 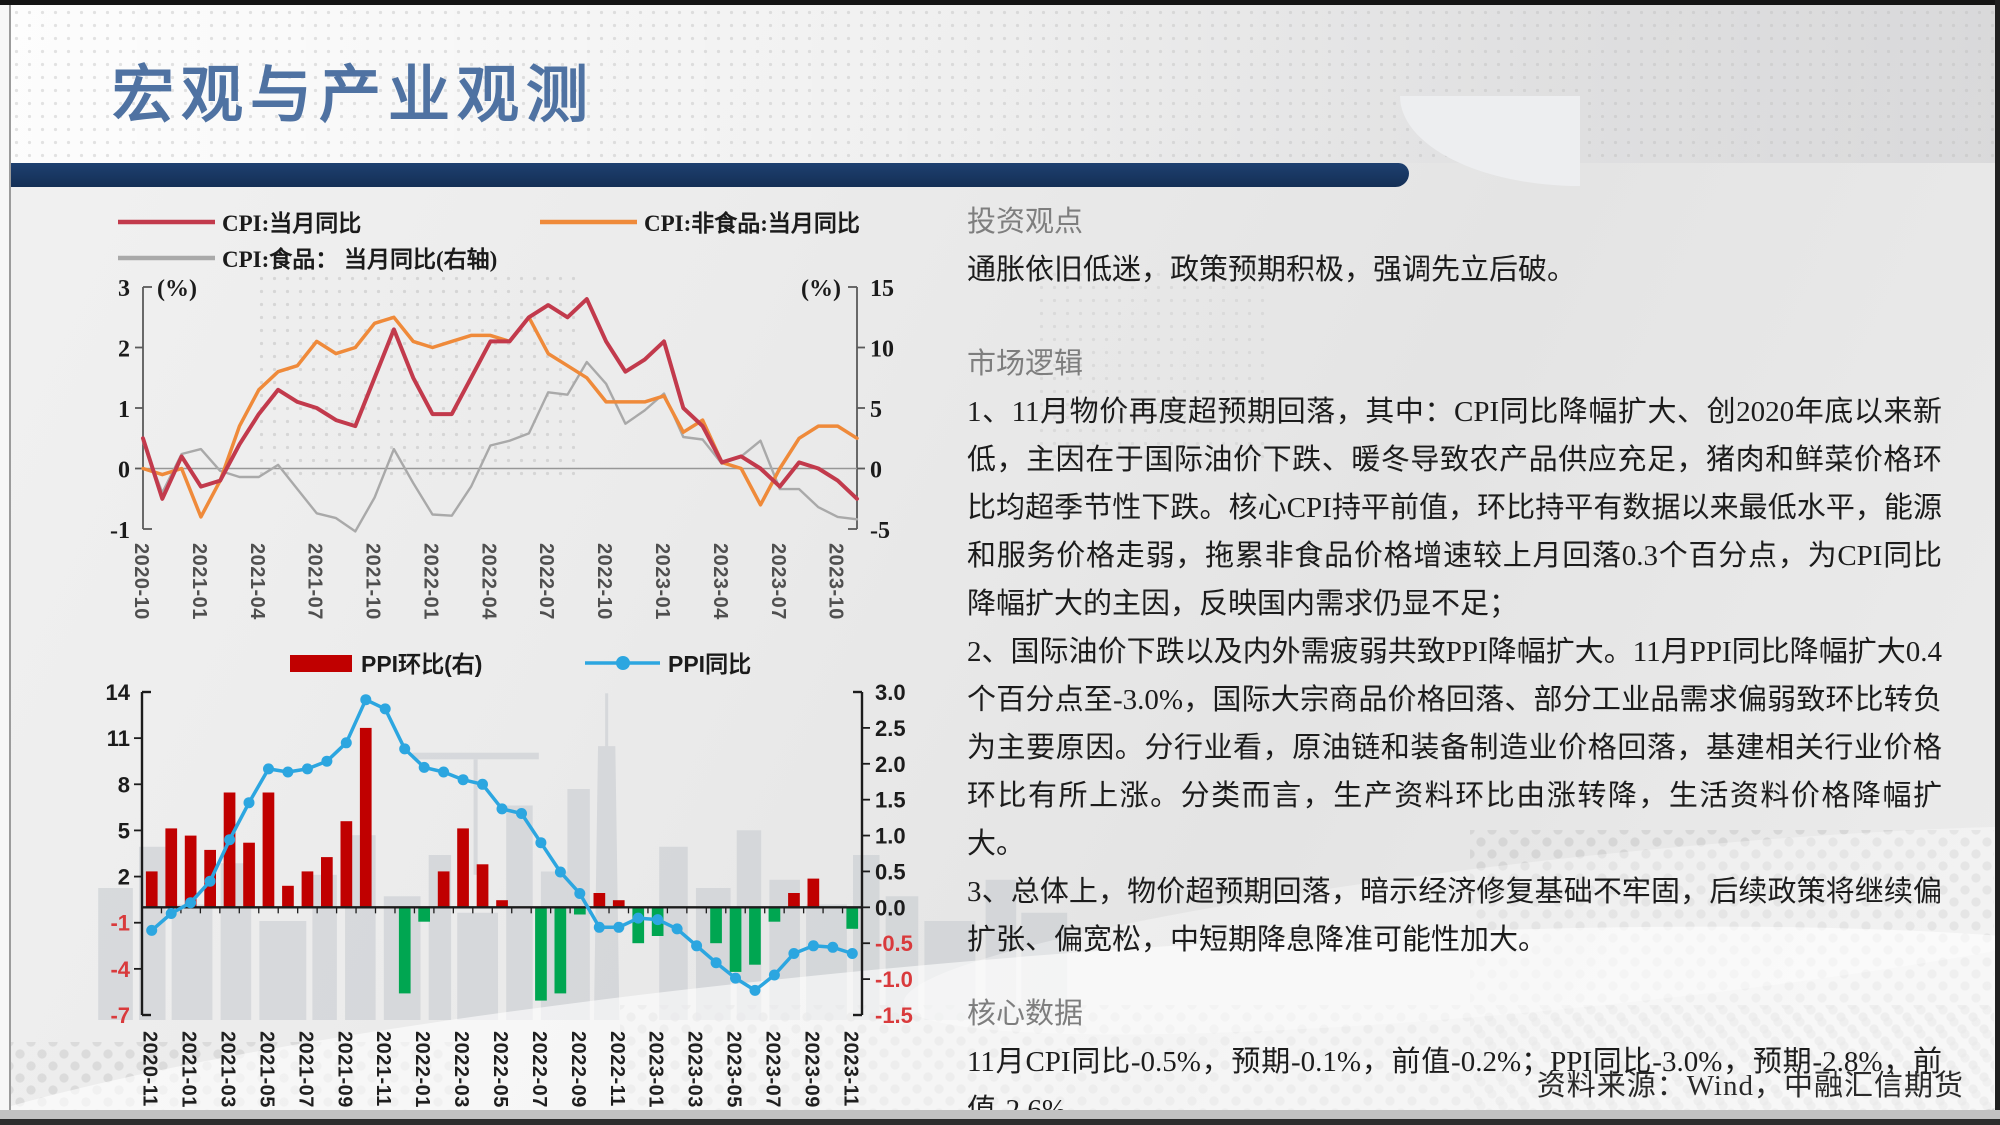 I want to click on right-axis-tick: 0.0, so click(x=890, y=907).